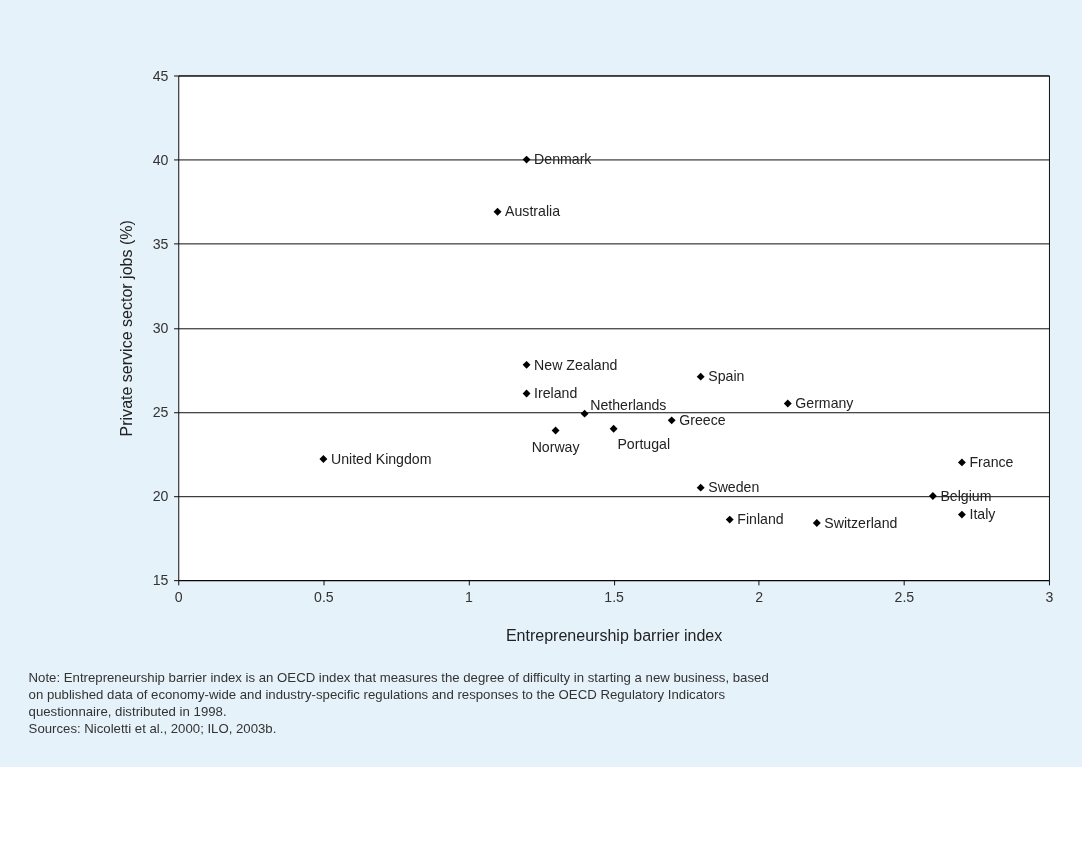 This screenshot has height=843, width=1082. I want to click on annotation: New Zealand, so click(576, 364).